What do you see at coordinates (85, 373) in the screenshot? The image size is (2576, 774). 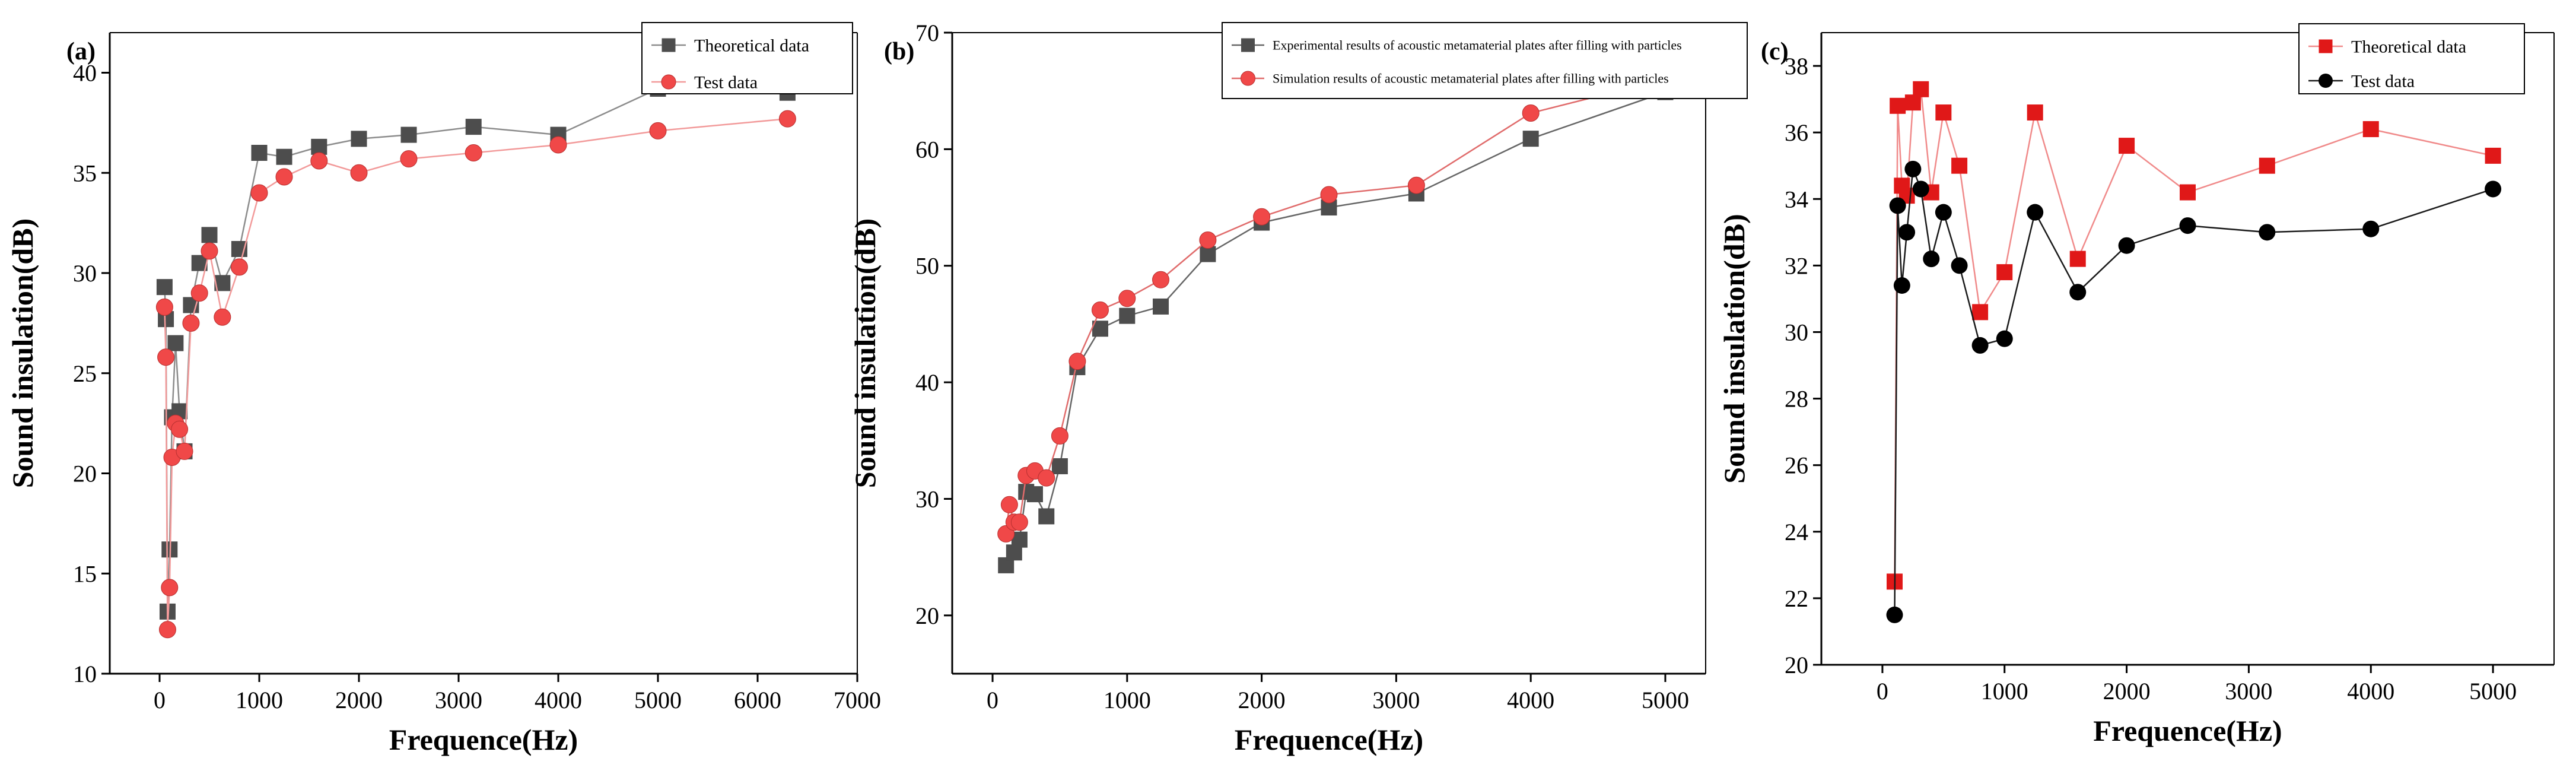 I see `y-tick-label: 25` at bounding box center [85, 373].